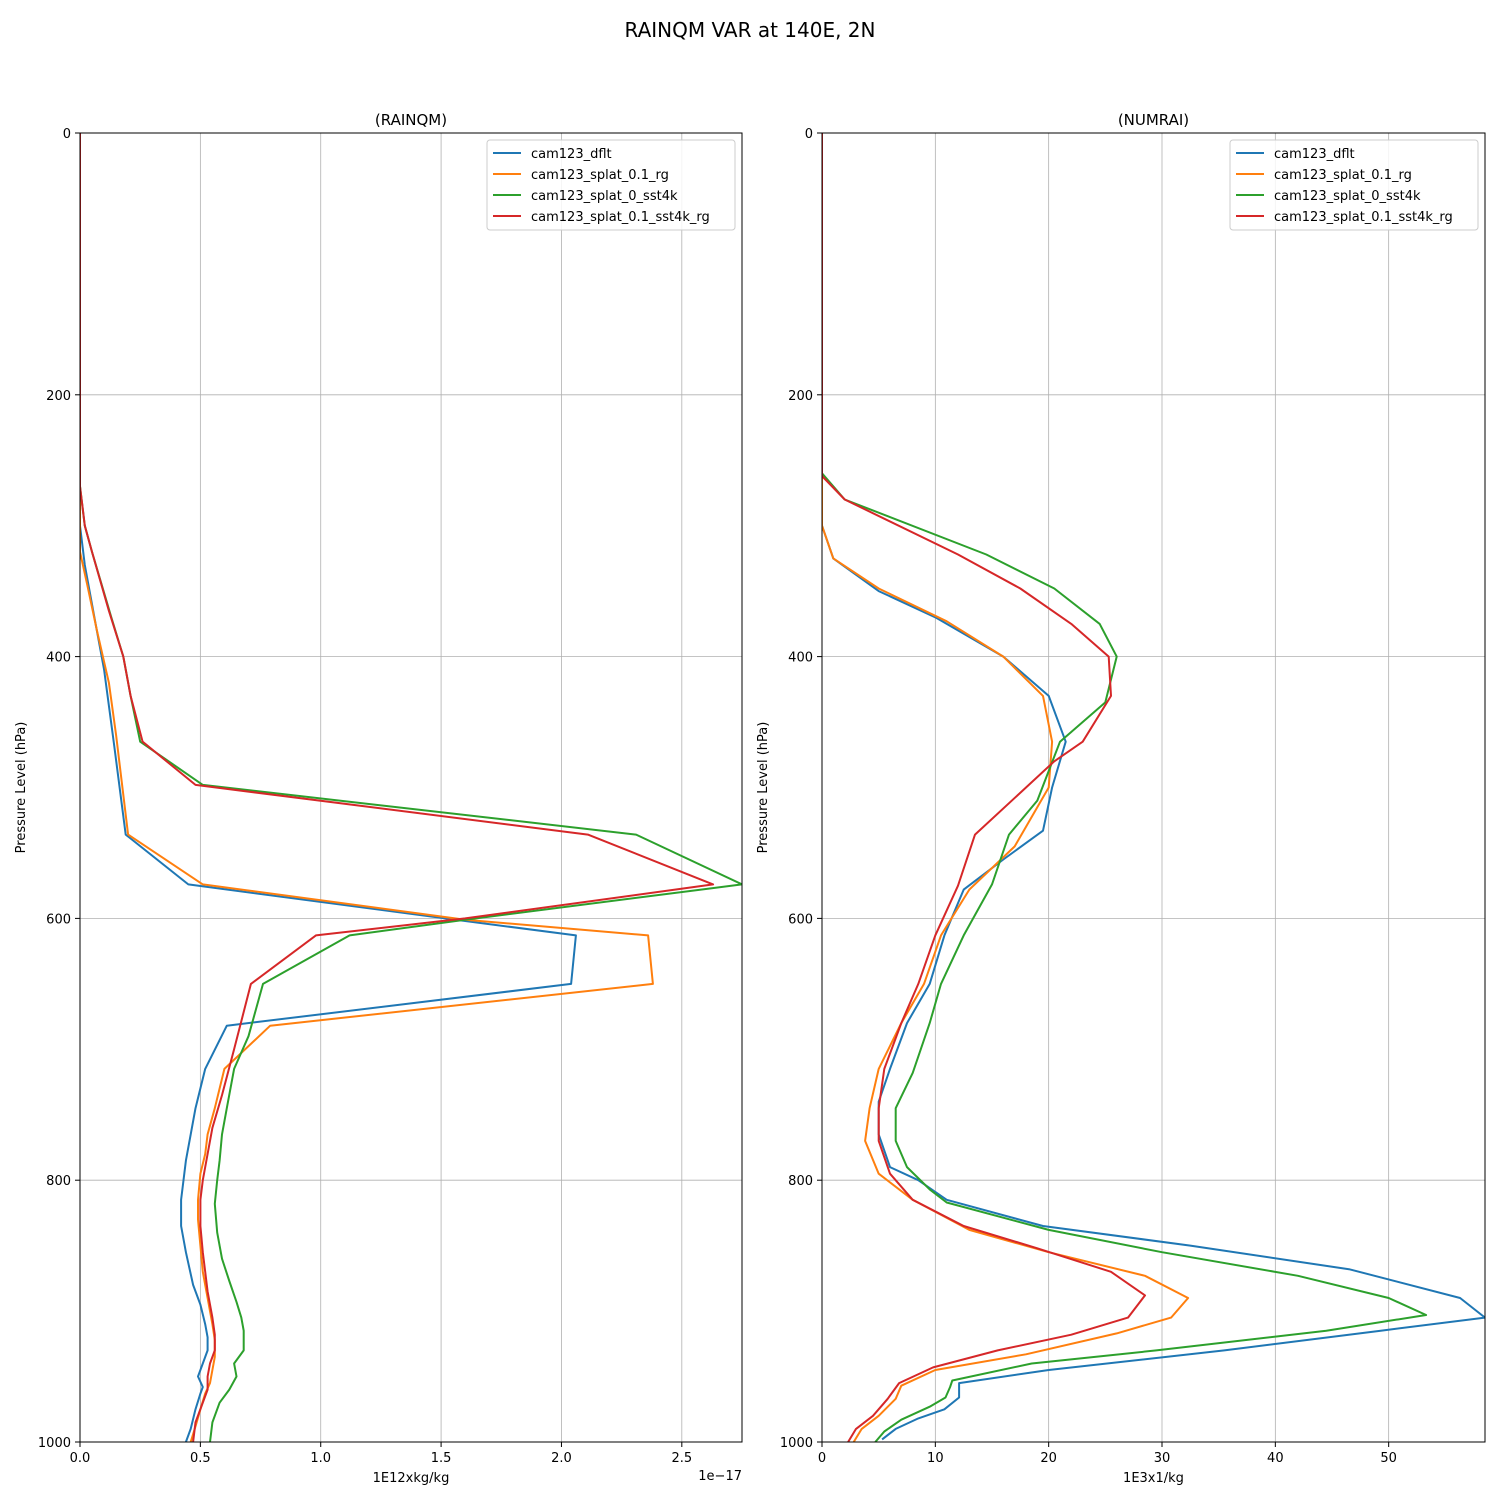 This screenshot has width=1500, height=1500. What do you see at coordinates (1153, 1478) in the screenshot?
I see `x-axis-label: 1E3x1/kg` at bounding box center [1153, 1478].